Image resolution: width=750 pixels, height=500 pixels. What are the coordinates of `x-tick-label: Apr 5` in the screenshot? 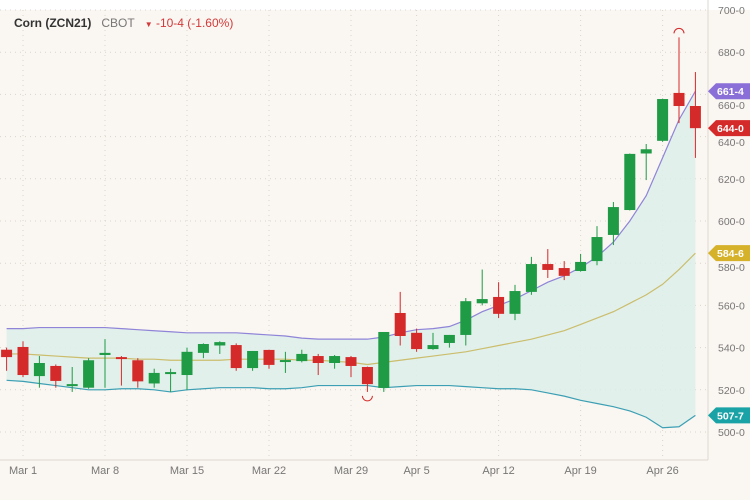 It's located at (416, 471).